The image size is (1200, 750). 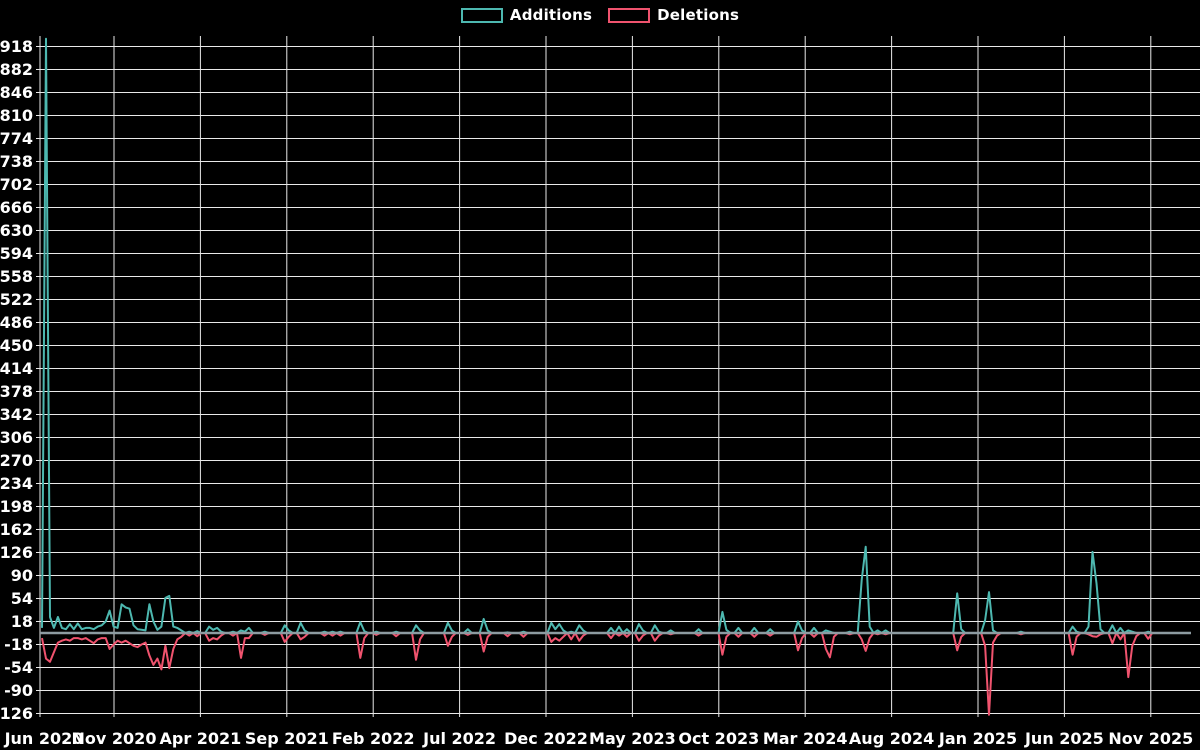 I want to click on y-tick-label: 918, so click(x=16, y=46).